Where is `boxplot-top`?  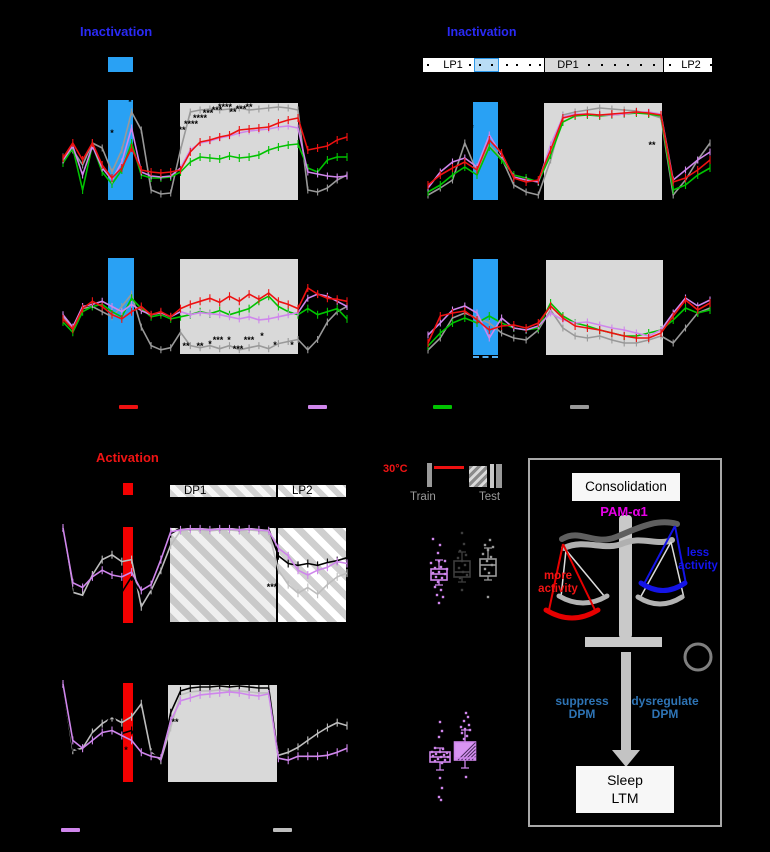
boxplot-top is located at coordinates (463, 568).